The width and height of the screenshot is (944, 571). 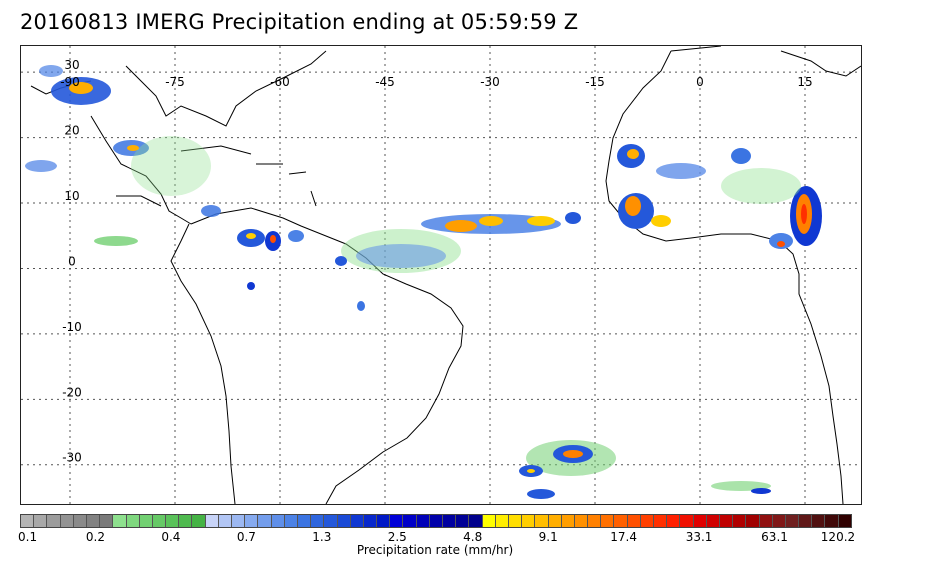 I want to click on longitude-tick-label: -90, so click(x=70, y=82).